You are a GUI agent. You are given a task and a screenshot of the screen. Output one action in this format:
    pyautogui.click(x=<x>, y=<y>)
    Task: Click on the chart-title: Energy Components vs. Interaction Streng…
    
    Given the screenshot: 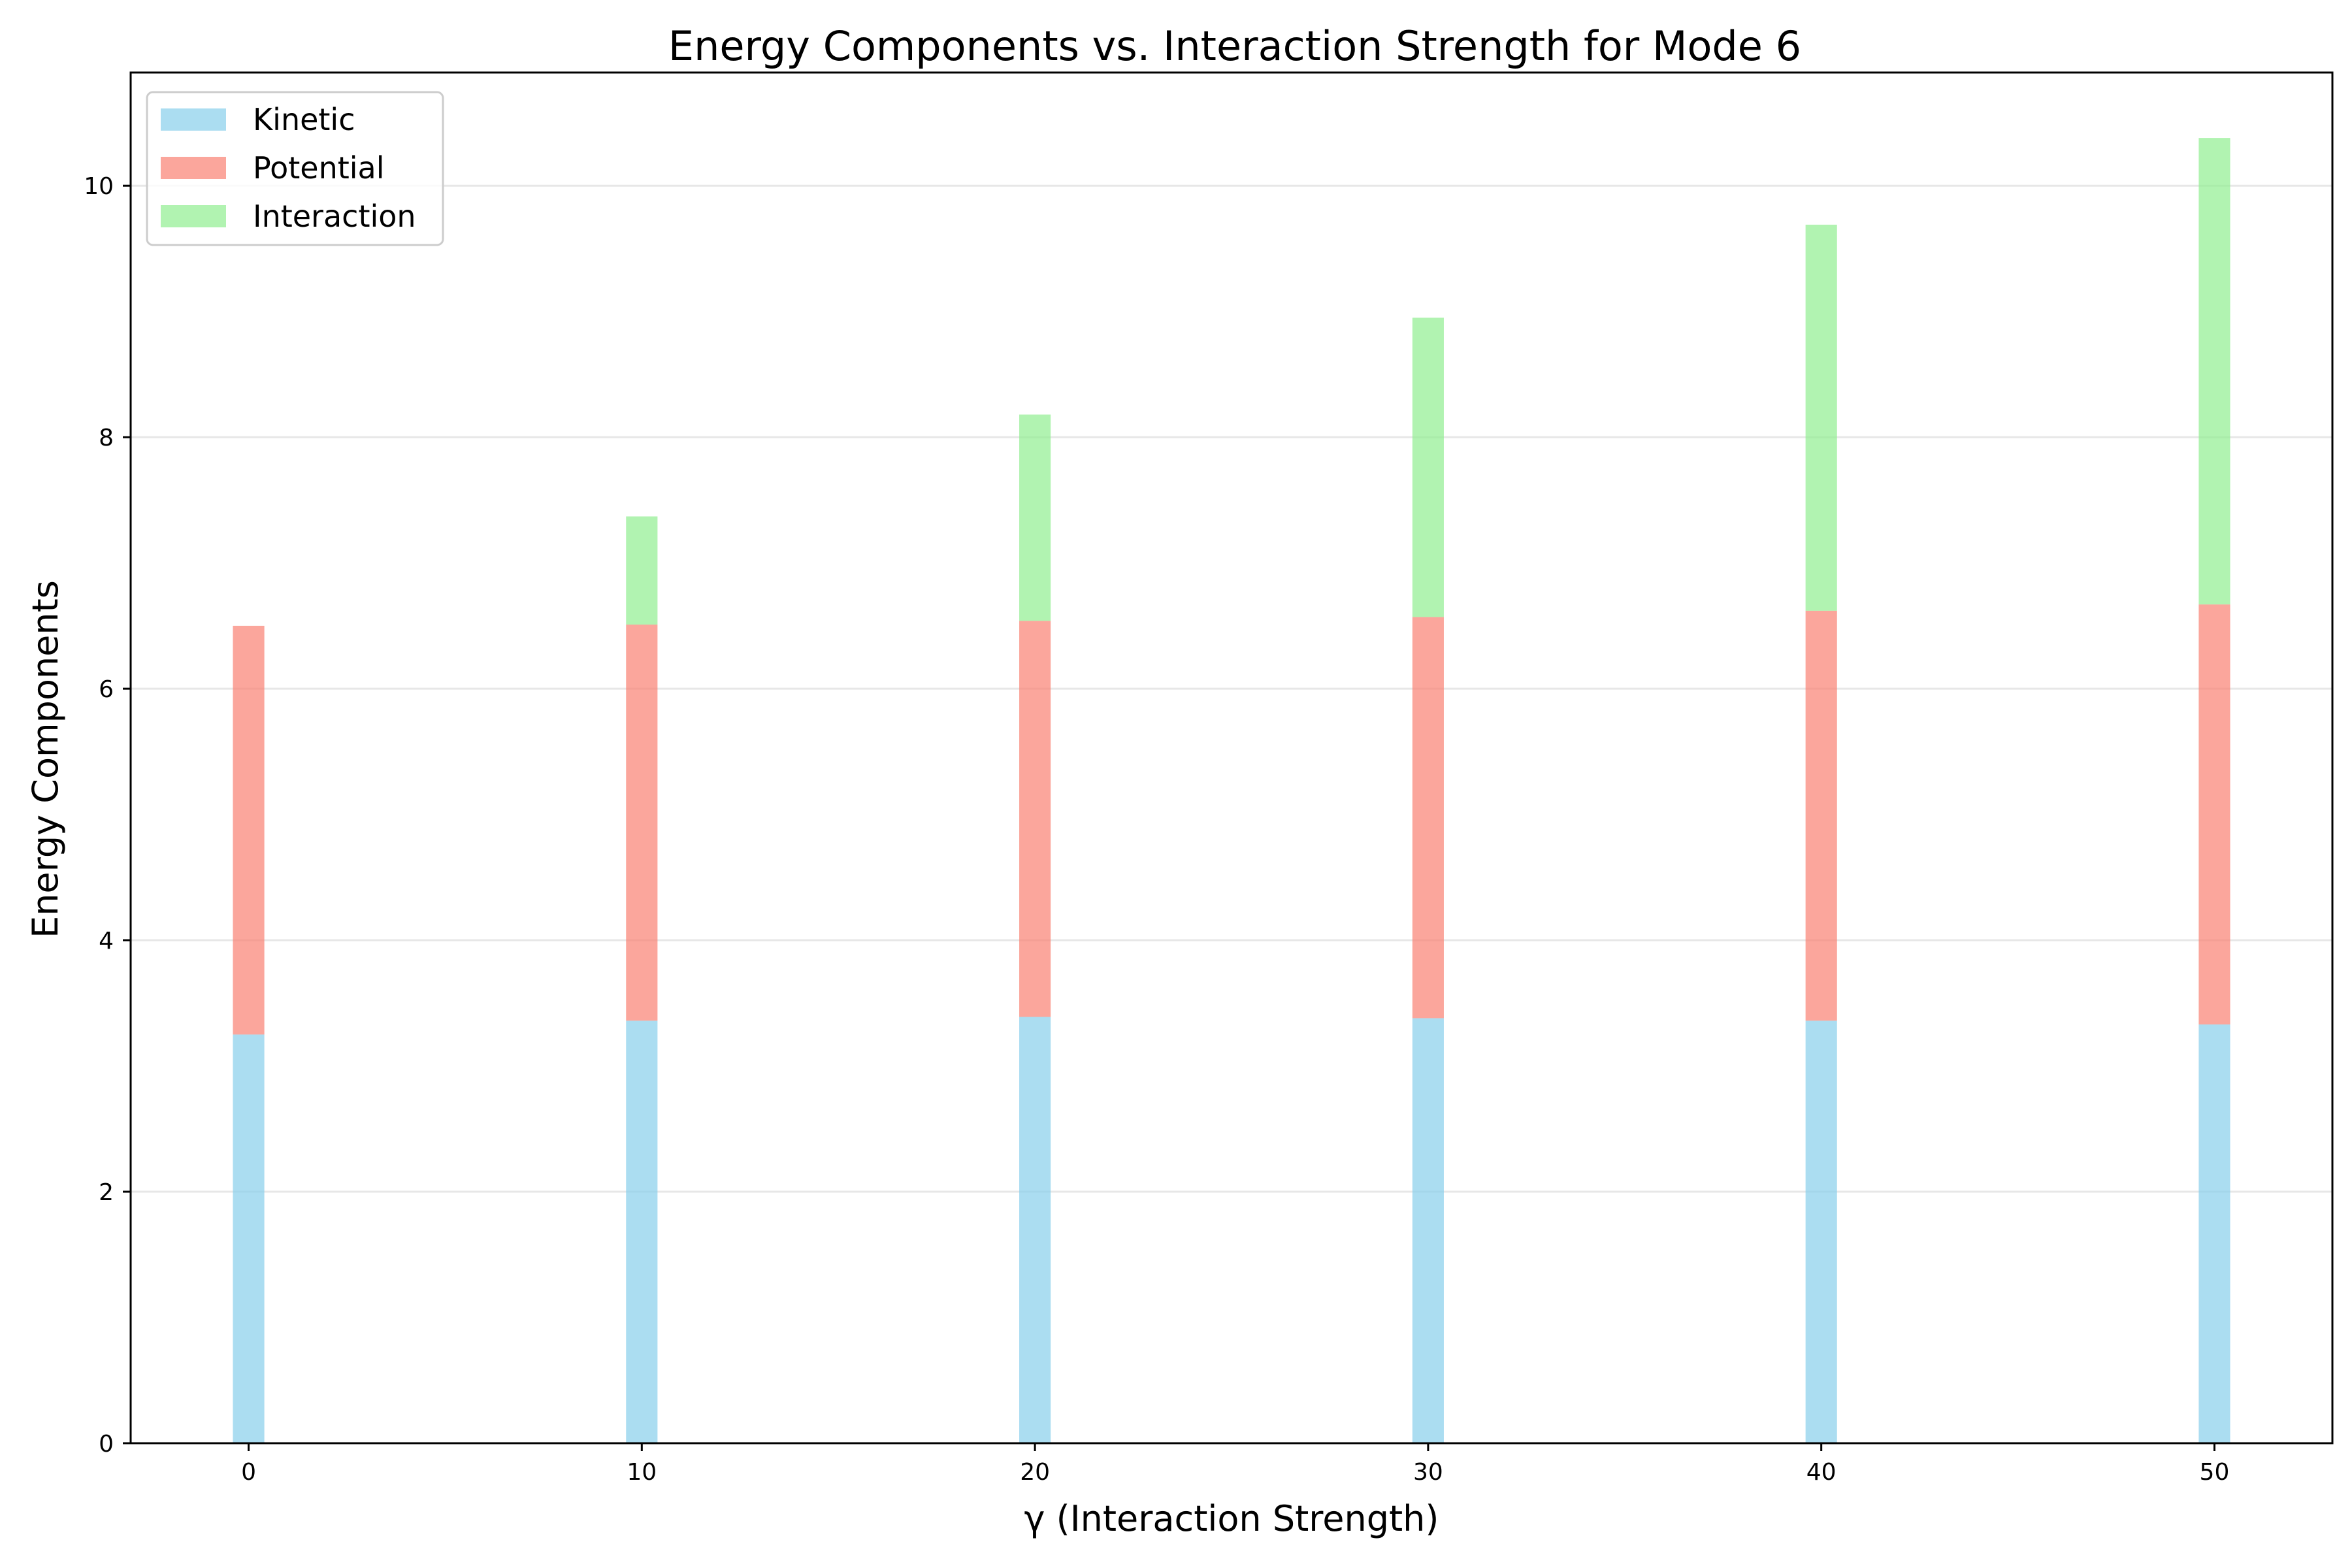 What is the action you would take?
    pyautogui.click(x=1234, y=46)
    